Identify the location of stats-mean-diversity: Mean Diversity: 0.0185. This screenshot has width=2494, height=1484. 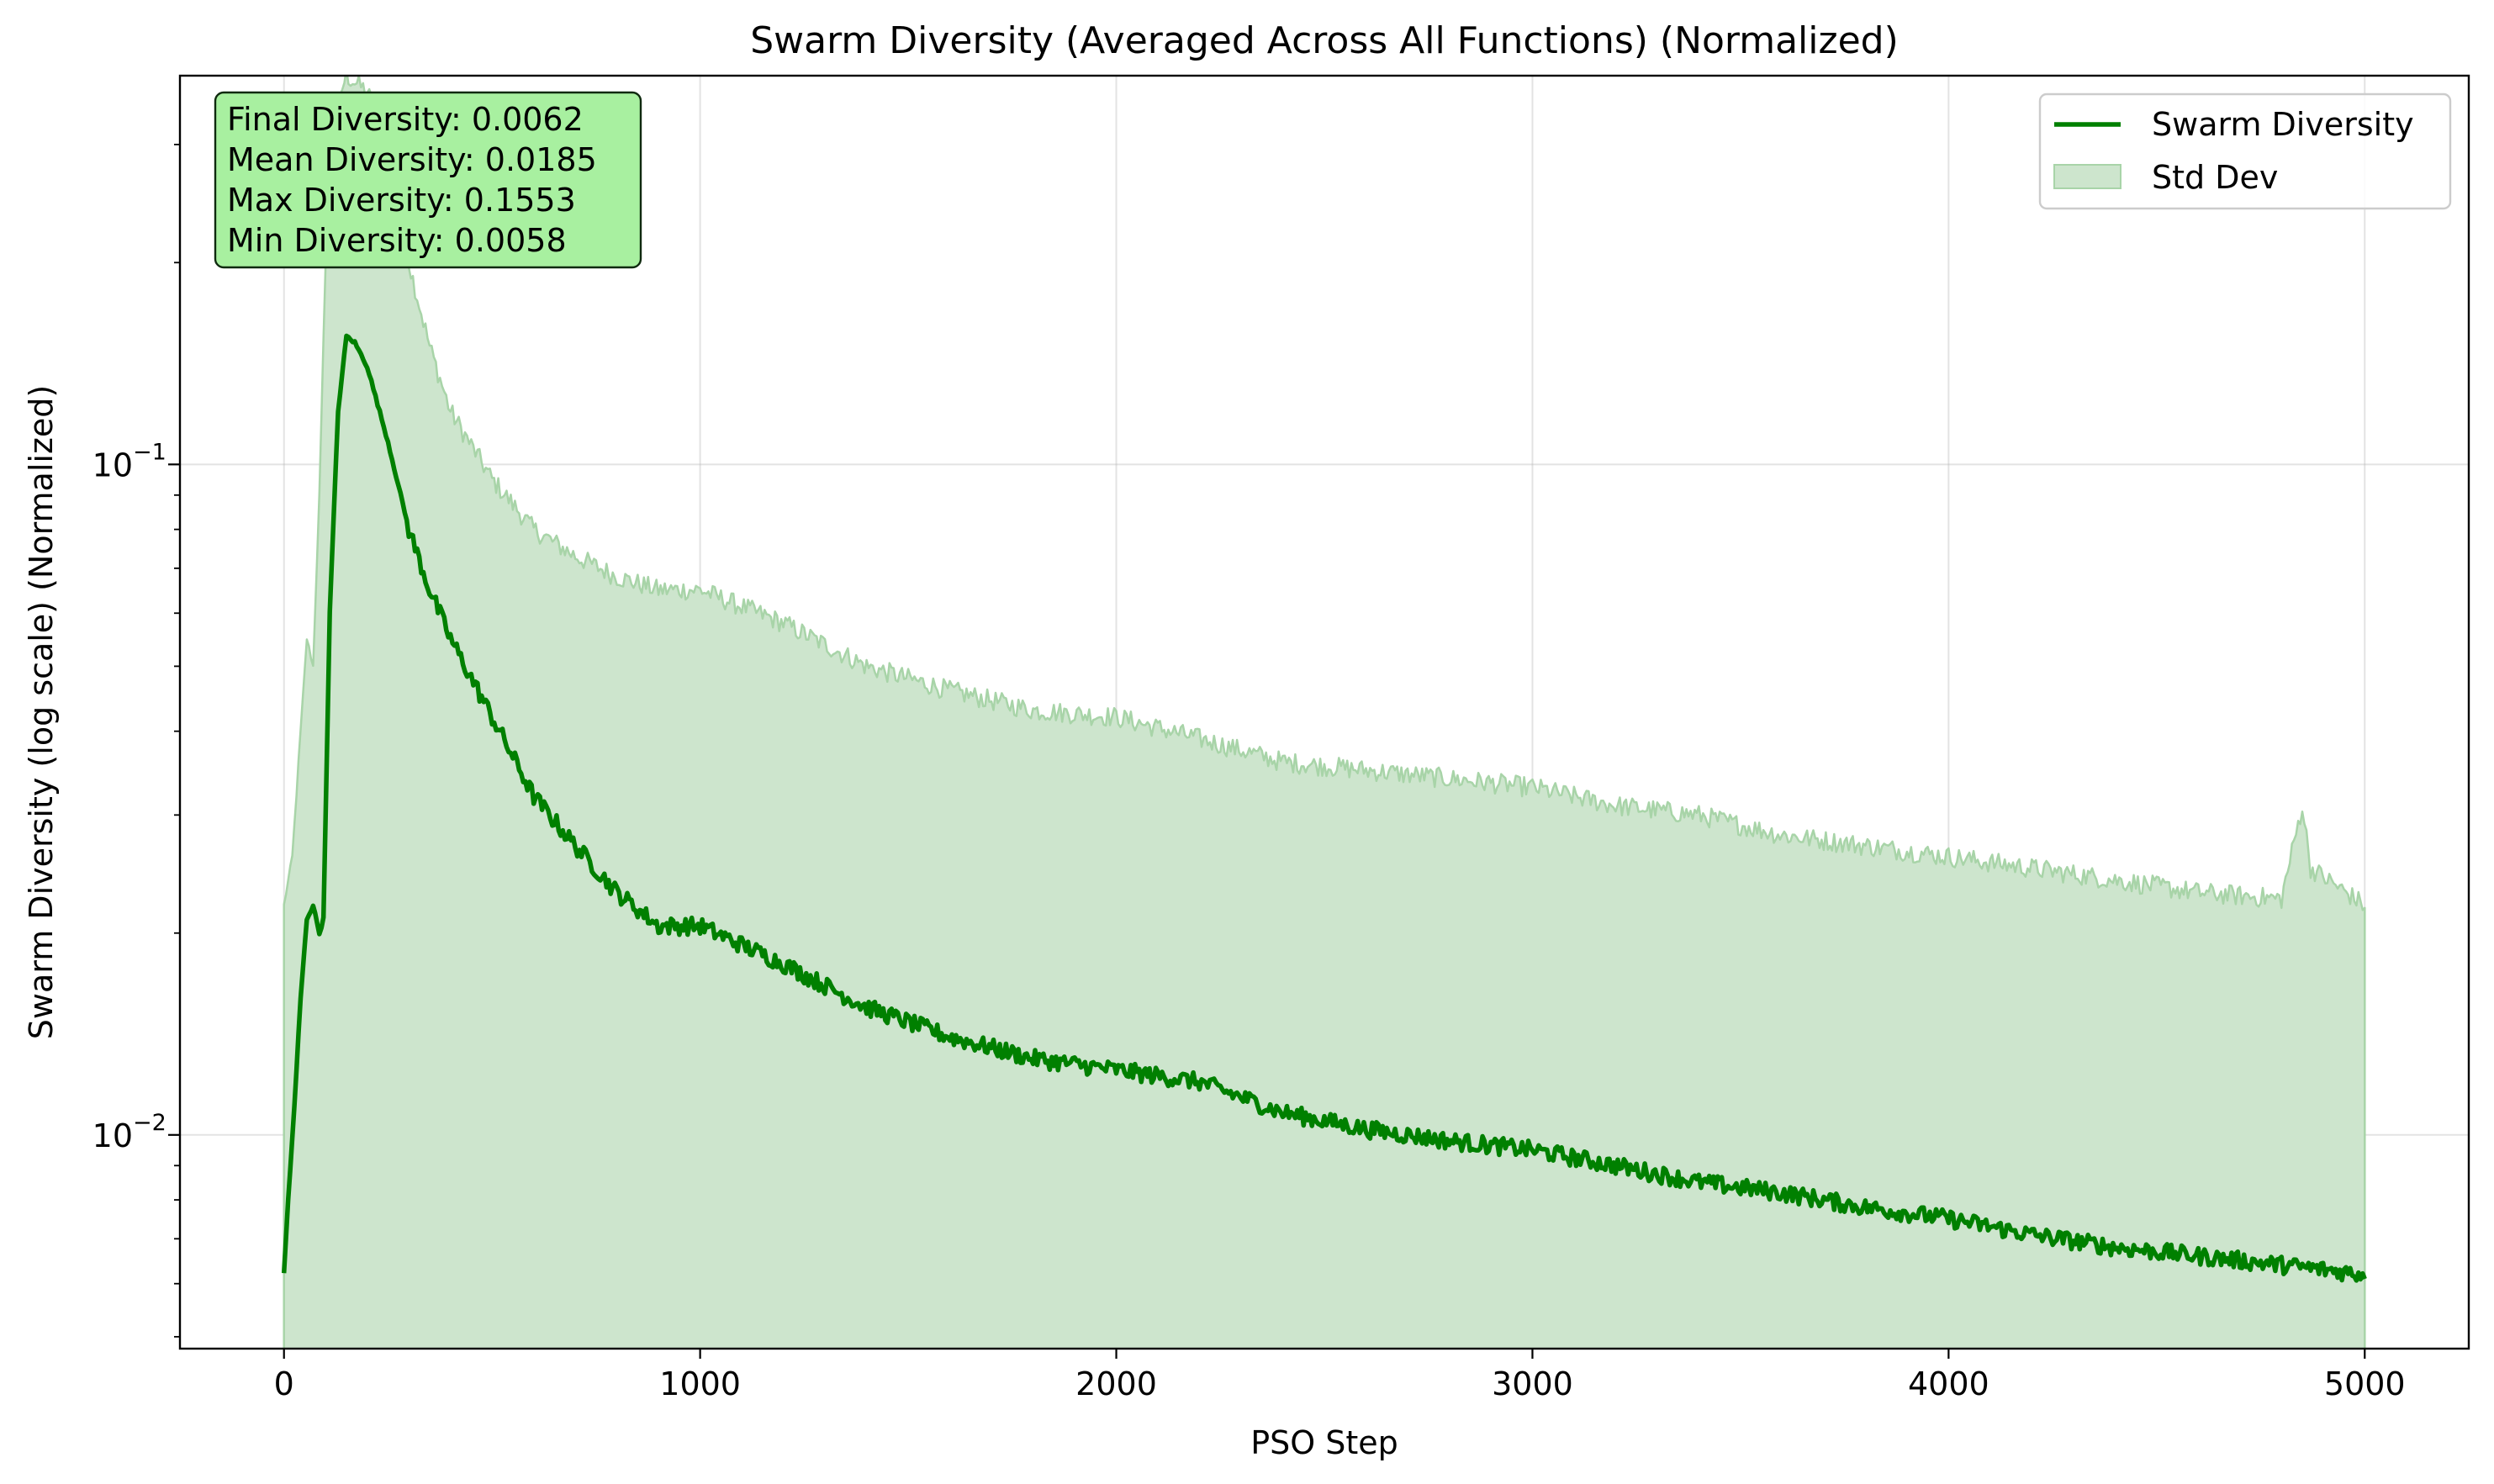
(412, 159).